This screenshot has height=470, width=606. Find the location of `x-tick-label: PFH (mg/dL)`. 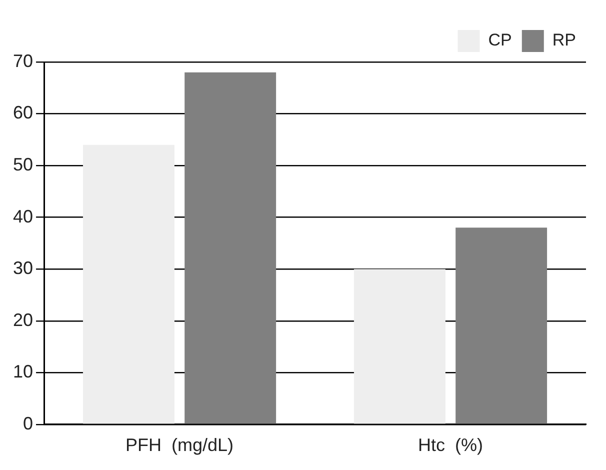

x-tick-label: PFH (mg/dL) is located at coordinates (180, 445).